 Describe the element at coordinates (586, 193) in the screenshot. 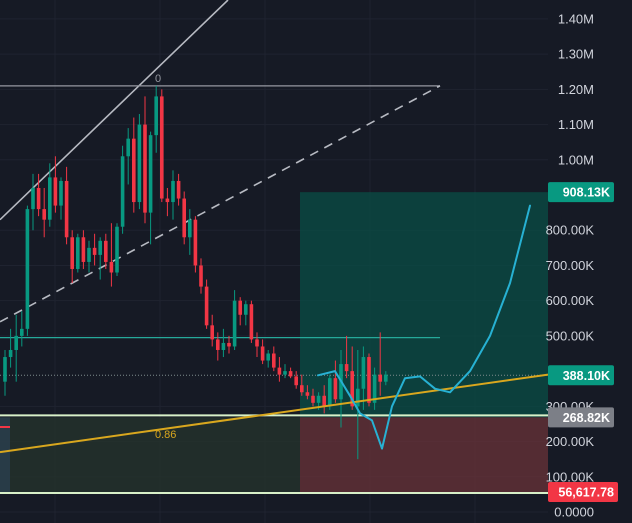

I see `price-badge-label: 908.13K` at that location.